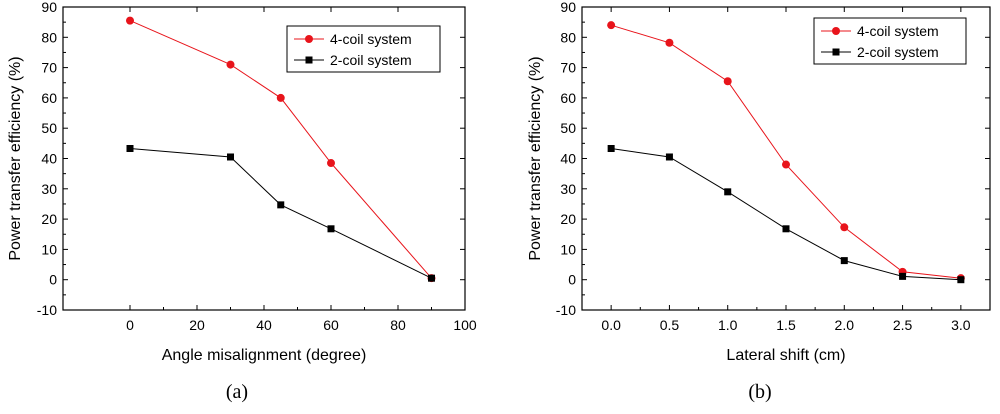 Image resolution: width=1000 pixels, height=414 pixels. What do you see at coordinates (961, 325) in the screenshot?
I see `x-tick-label: 3.0` at bounding box center [961, 325].